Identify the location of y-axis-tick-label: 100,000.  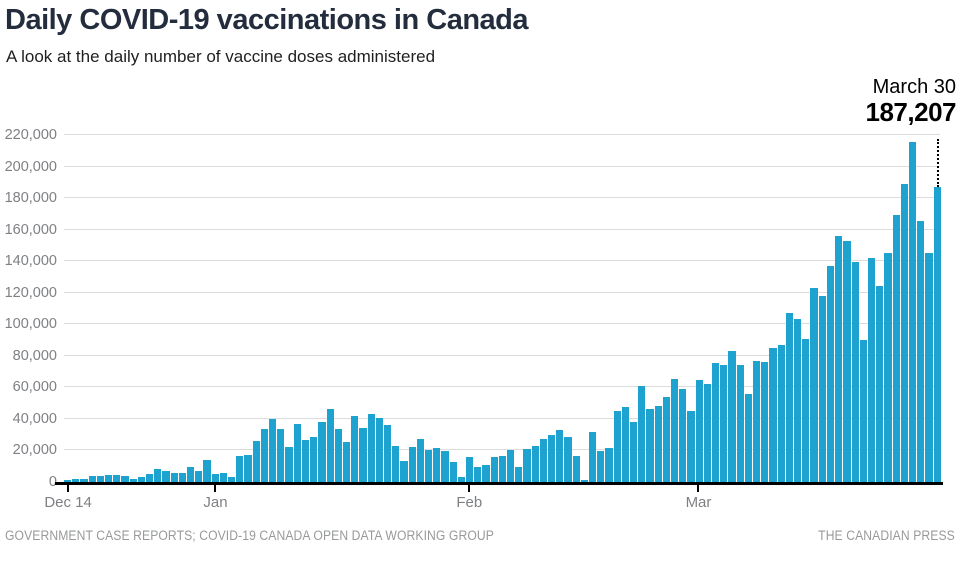
(30, 324).